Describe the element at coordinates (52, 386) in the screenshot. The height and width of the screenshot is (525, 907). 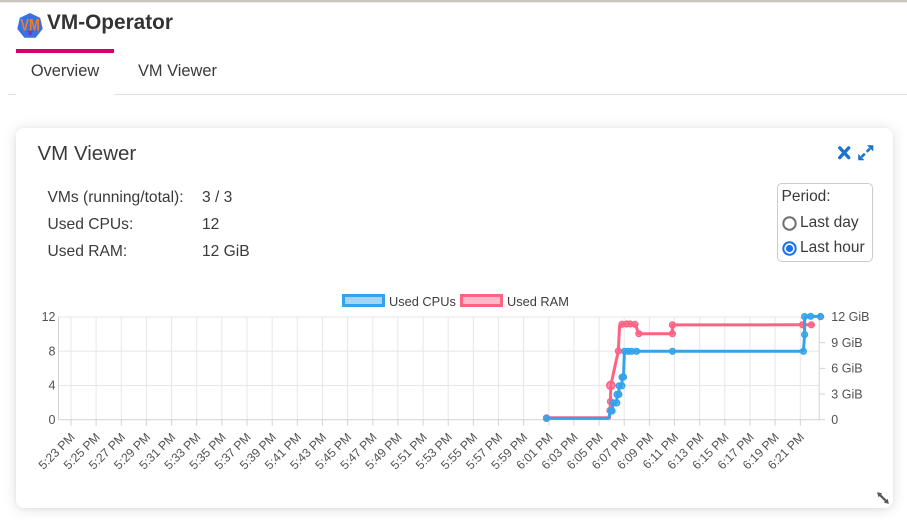
I see `svg-text: 4` at that location.